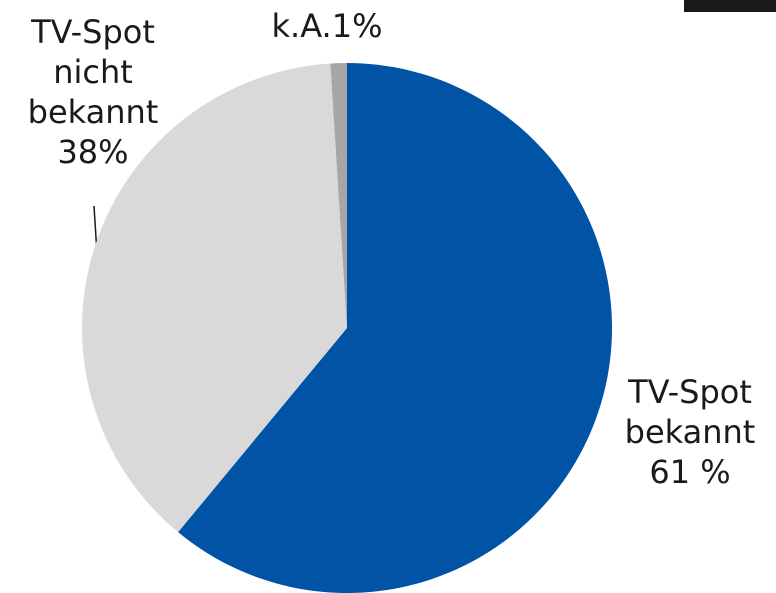 The width and height of the screenshot is (776, 593). Describe the element at coordinates (93, 152) in the screenshot. I see `value-label: 38%` at that location.